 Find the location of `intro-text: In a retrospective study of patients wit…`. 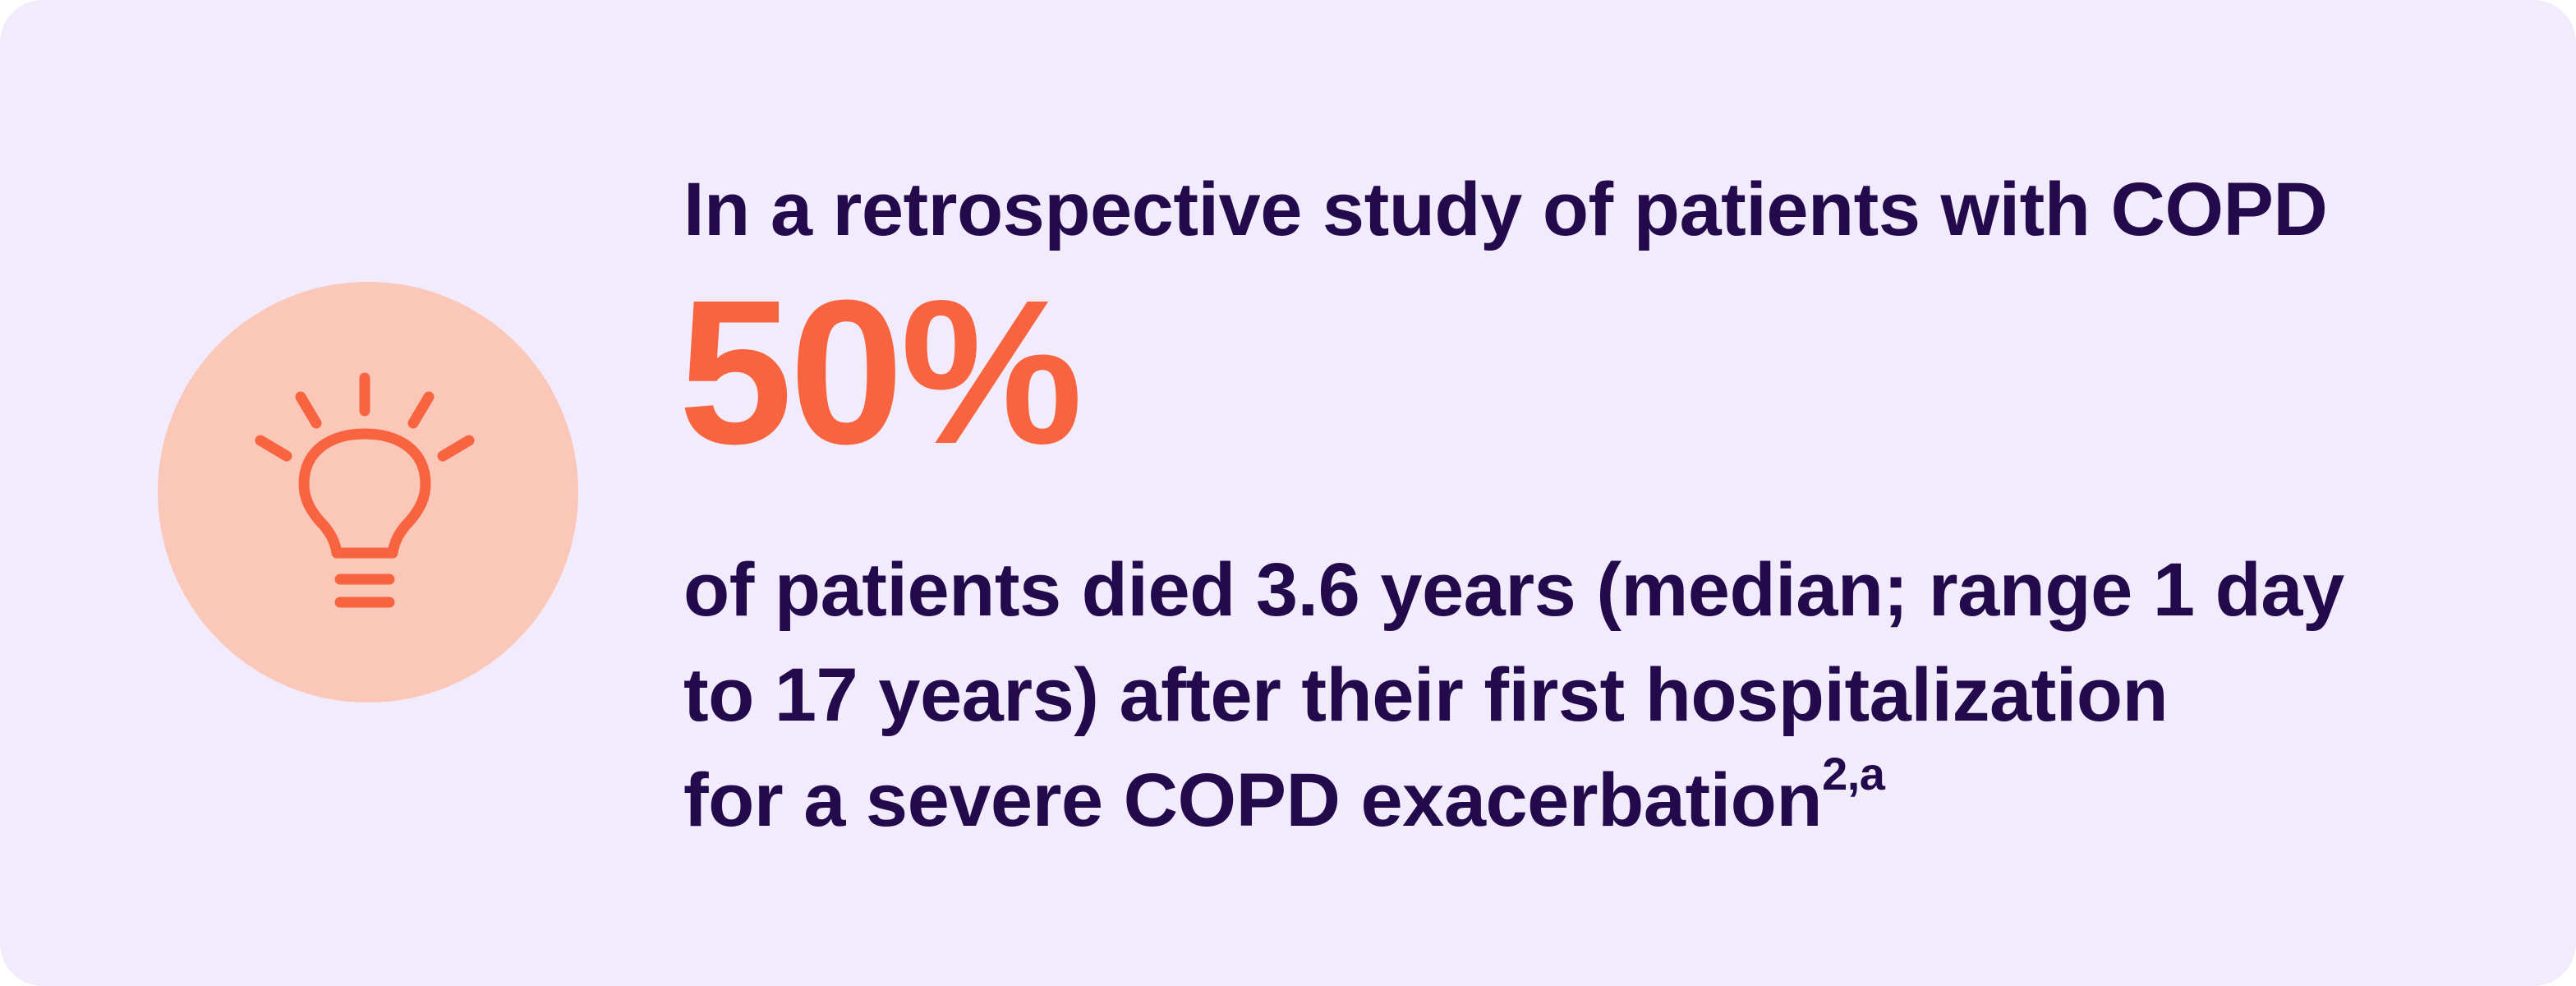

intro-text: In a retrospective study of patients wit… is located at coordinates (1505, 209).